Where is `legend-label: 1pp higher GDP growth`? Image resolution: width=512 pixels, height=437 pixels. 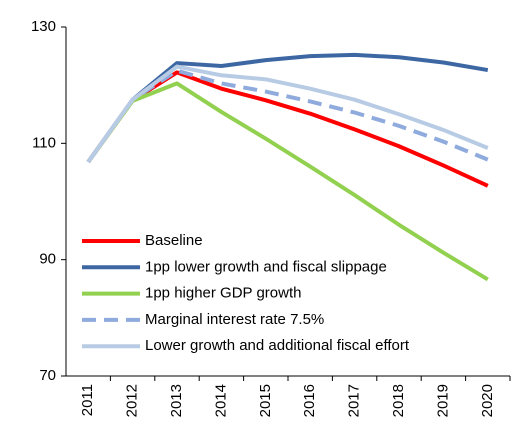 legend-label: 1pp higher GDP growth is located at coordinates (223, 293).